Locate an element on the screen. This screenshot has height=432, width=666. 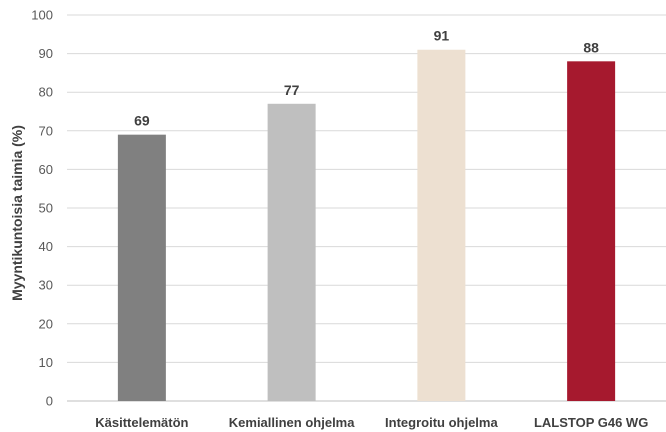
data-label: 77 is located at coordinates (292, 90).